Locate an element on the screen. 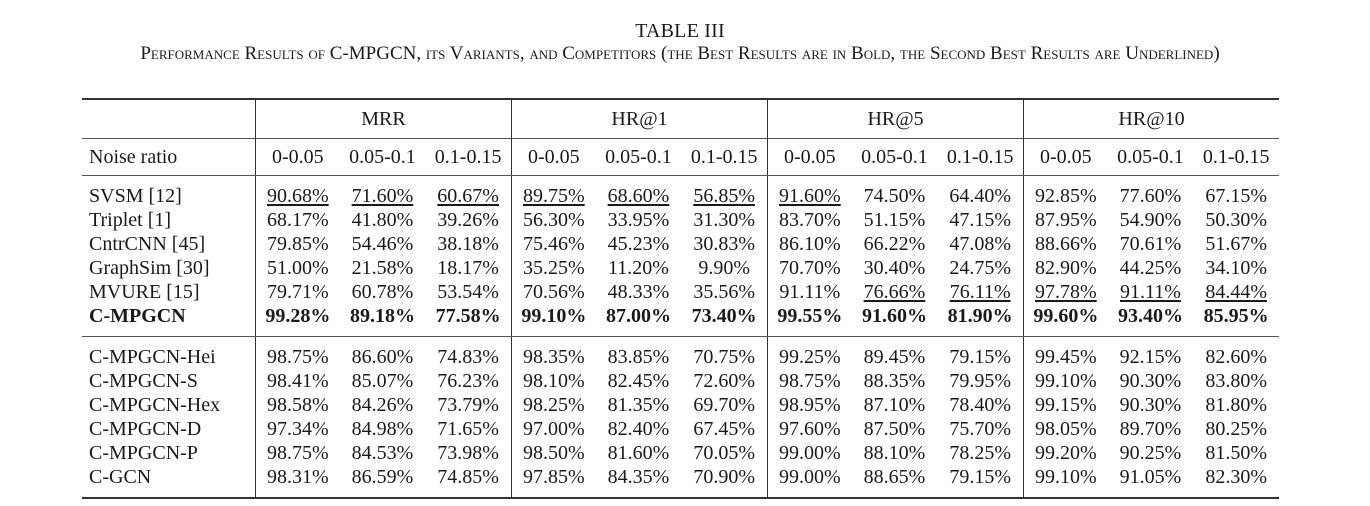  metric-value-cell: 70.90% is located at coordinates (724, 481).